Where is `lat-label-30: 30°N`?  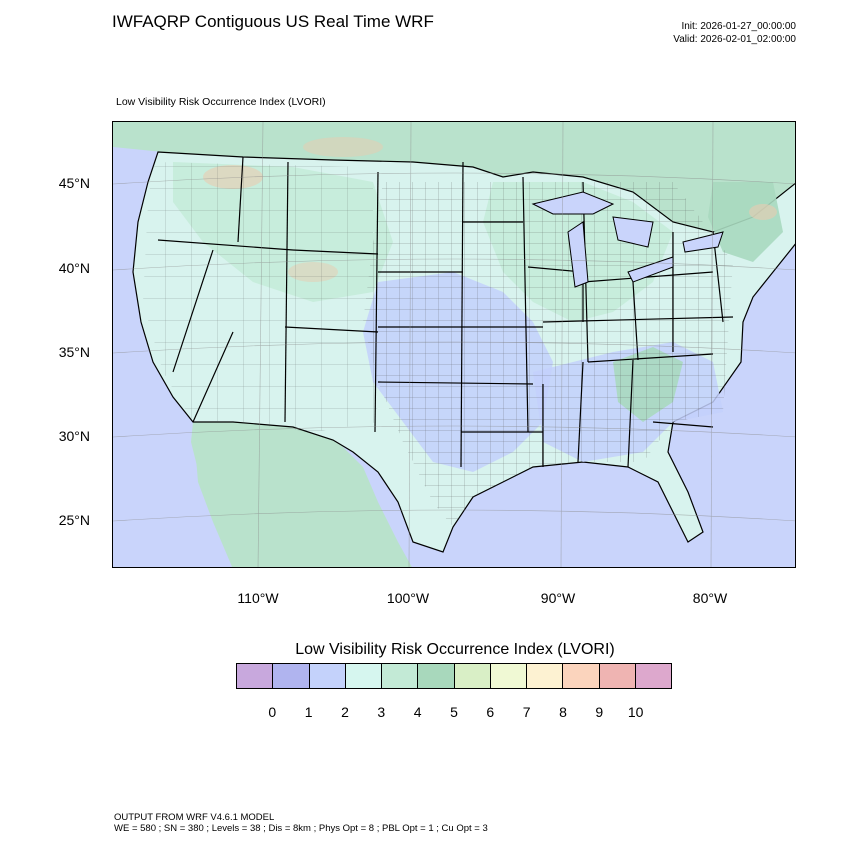 lat-label-30: 30°N is located at coordinates (74, 436).